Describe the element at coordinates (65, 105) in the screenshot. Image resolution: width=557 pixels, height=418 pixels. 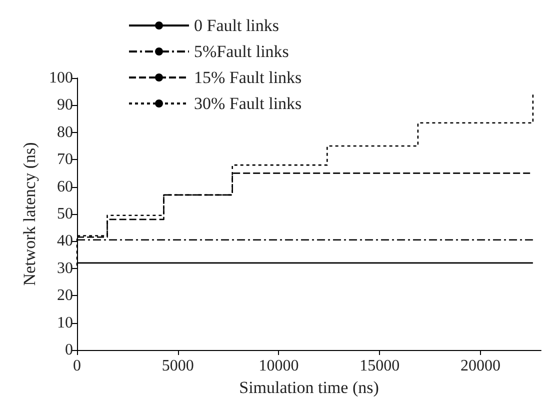
I see `y-tick-label: 90` at that location.